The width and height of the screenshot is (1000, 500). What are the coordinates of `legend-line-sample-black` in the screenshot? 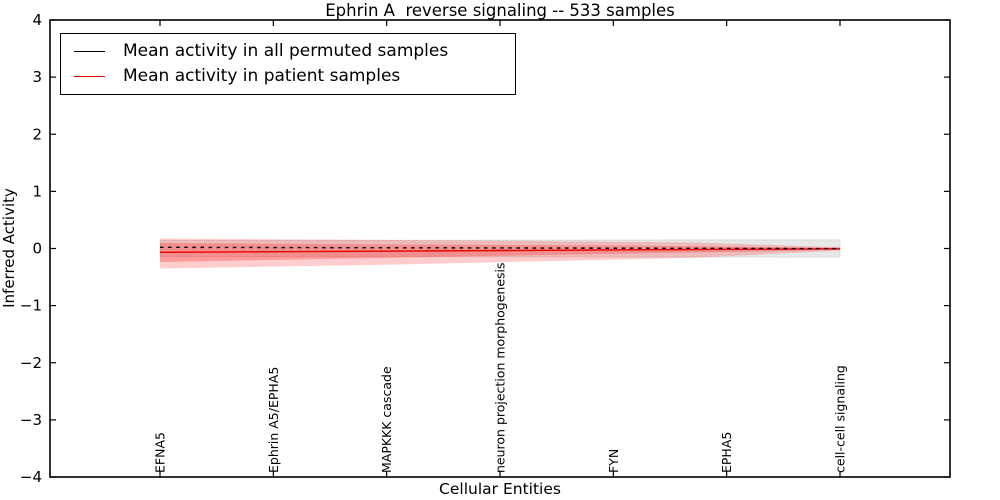 It's located at (89, 52).